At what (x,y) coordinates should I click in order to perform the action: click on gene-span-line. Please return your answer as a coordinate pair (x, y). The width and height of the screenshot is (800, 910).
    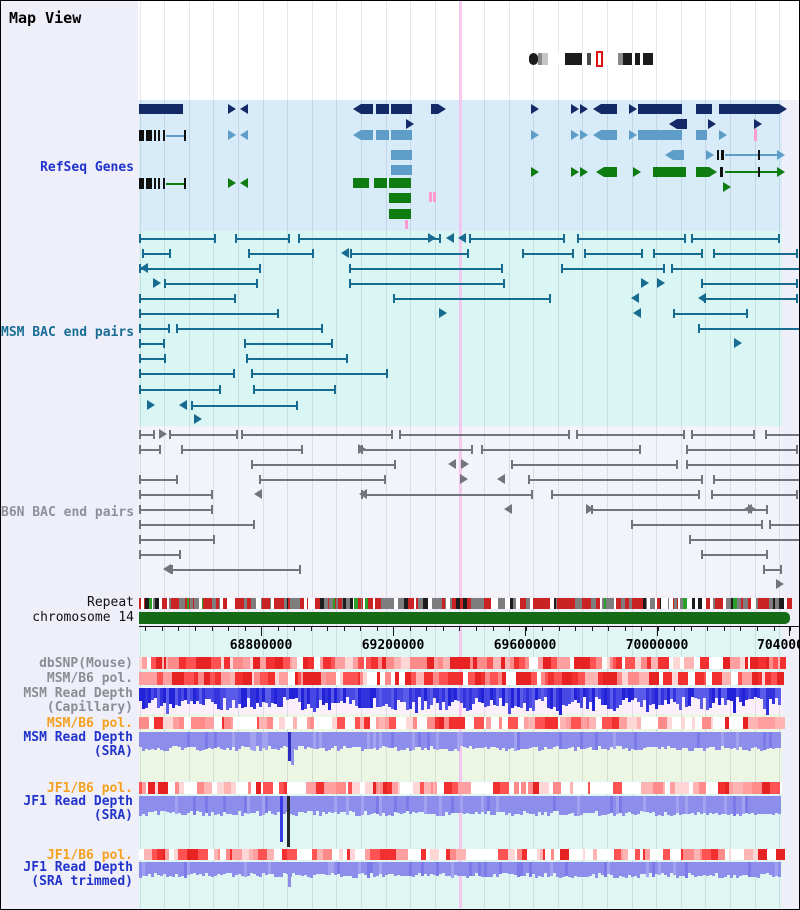
    Looking at the image, I should click on (751, 155).